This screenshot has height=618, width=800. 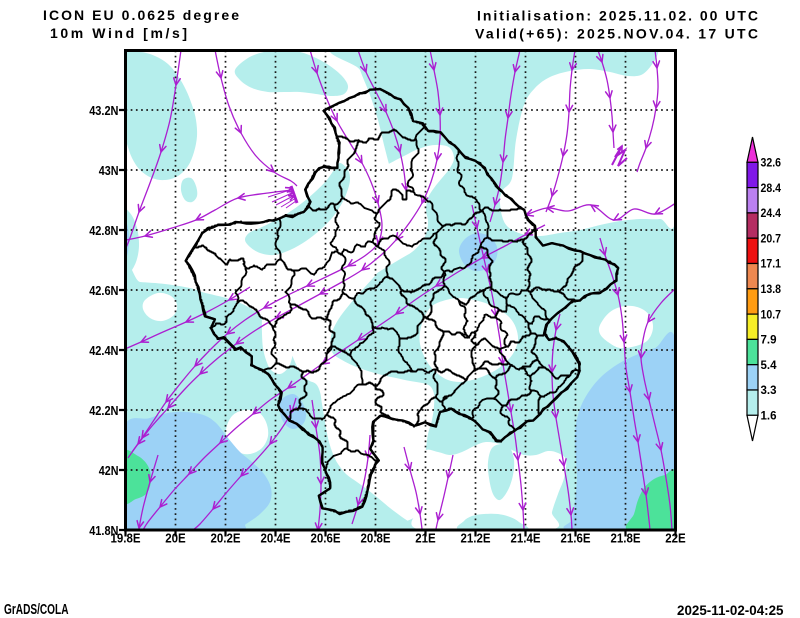 I want to click on svg-text: 20.8E, so click(x=376, y=537).